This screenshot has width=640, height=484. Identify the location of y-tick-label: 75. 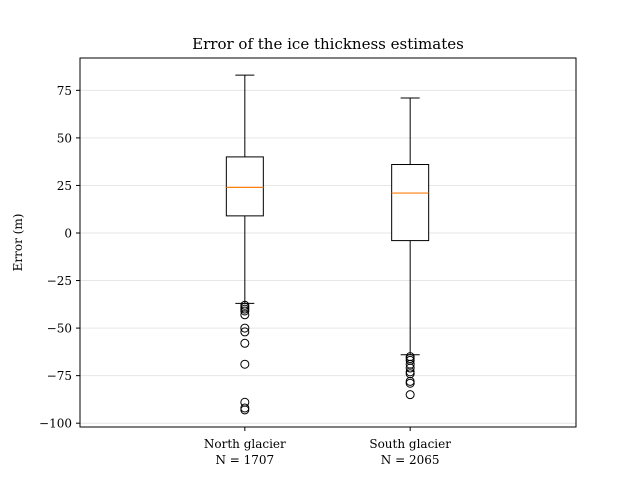
(64, 91).